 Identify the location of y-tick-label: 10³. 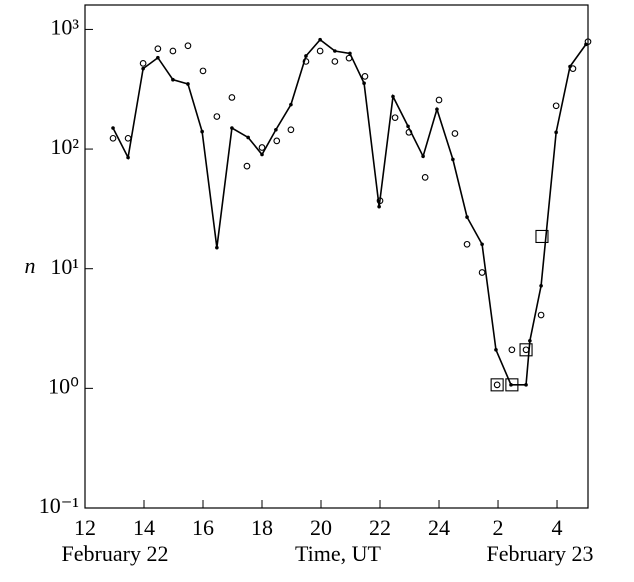
(64, 26).